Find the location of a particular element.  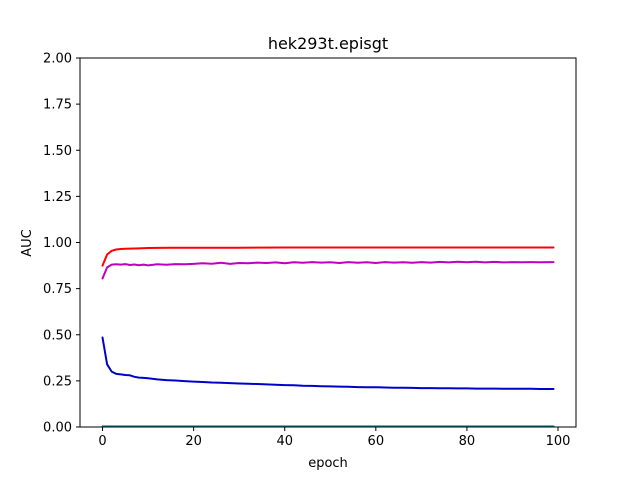

x-tick-label: 40 is located at coordinates (284, 441).